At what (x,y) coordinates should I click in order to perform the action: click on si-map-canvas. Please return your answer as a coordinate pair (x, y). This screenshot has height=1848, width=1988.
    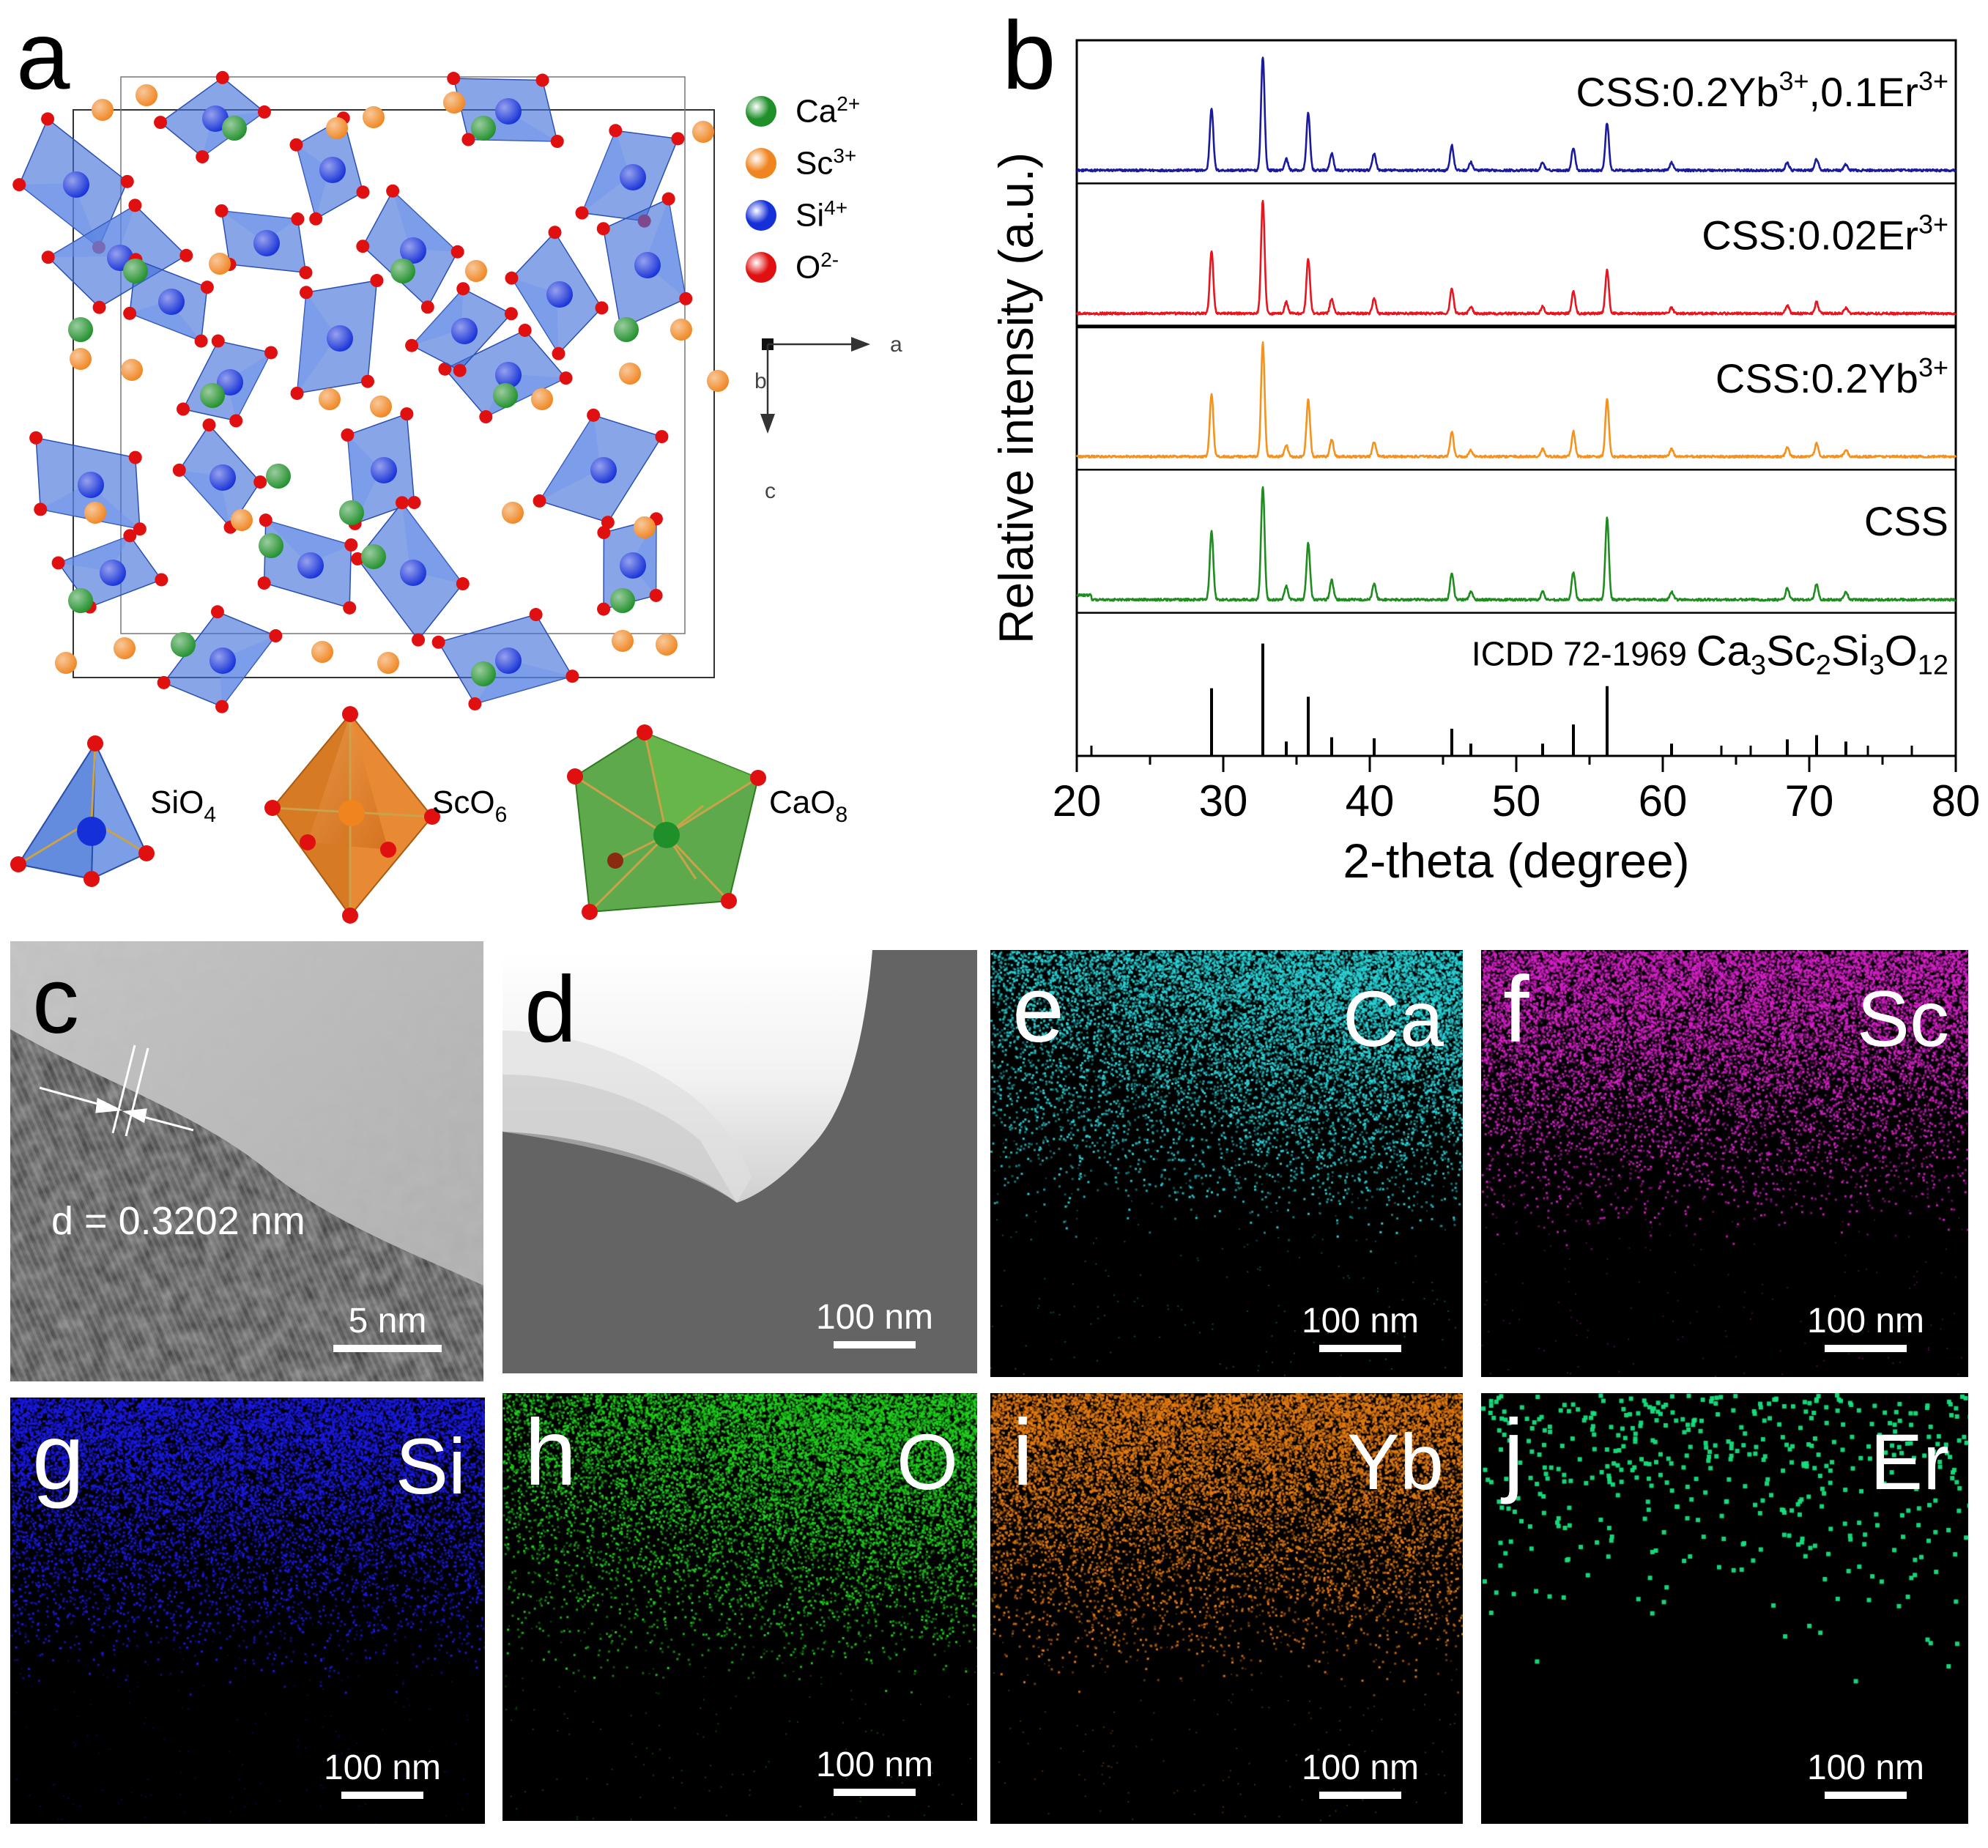
    Looking at the image, I should click on (247, 1611).